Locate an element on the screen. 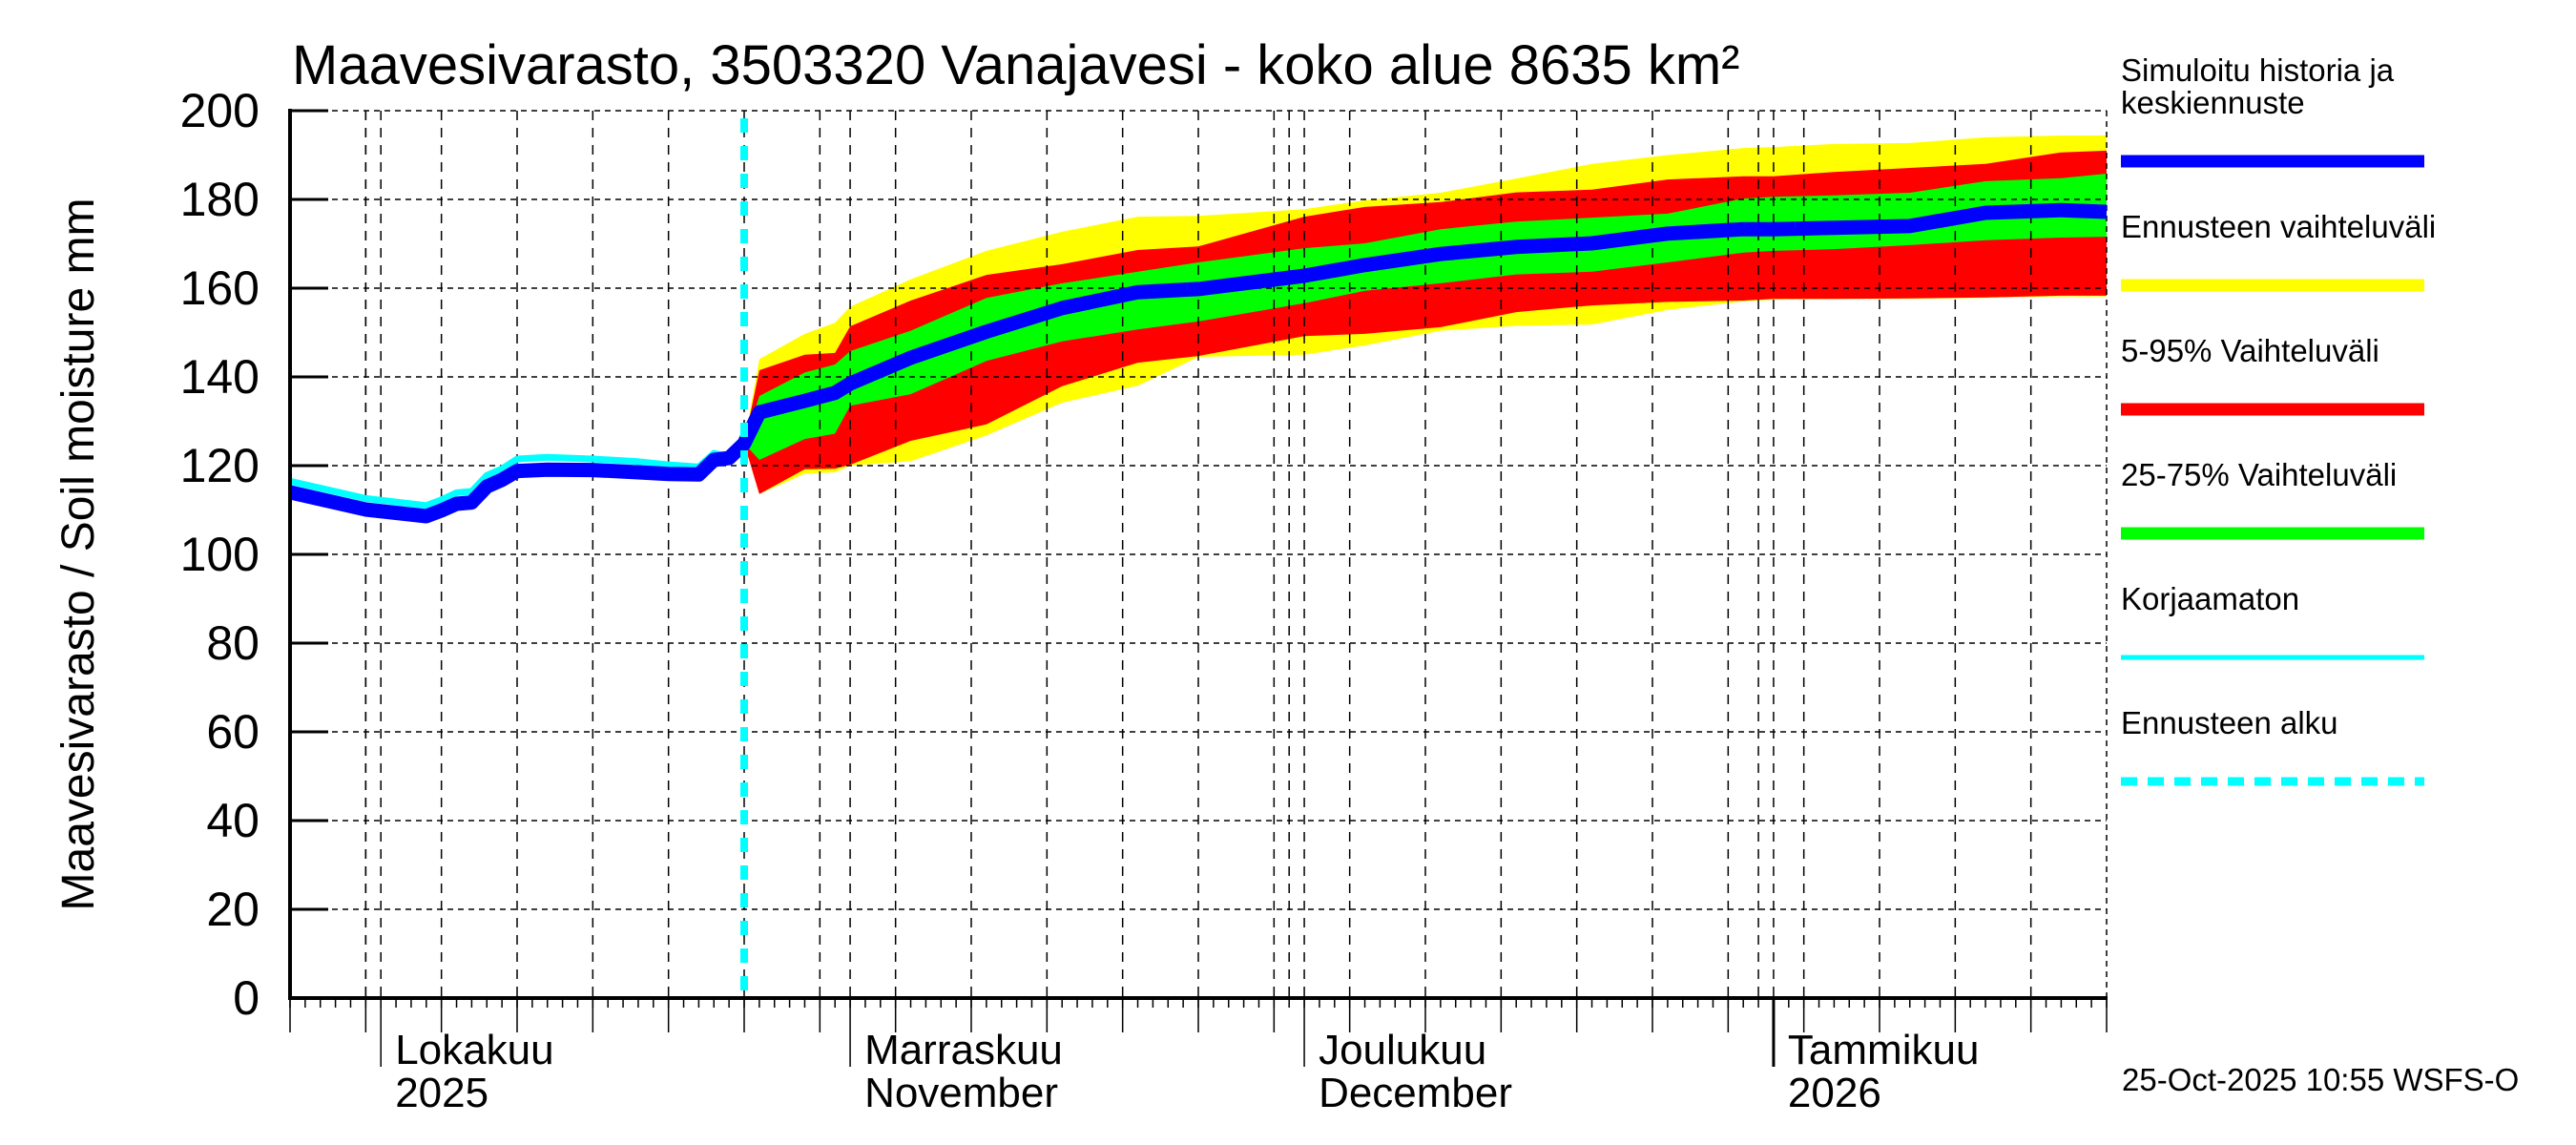 The height and width of the screenshot is (1145, 2576). month-sublabel: November is located at coordinates (961, 1093).